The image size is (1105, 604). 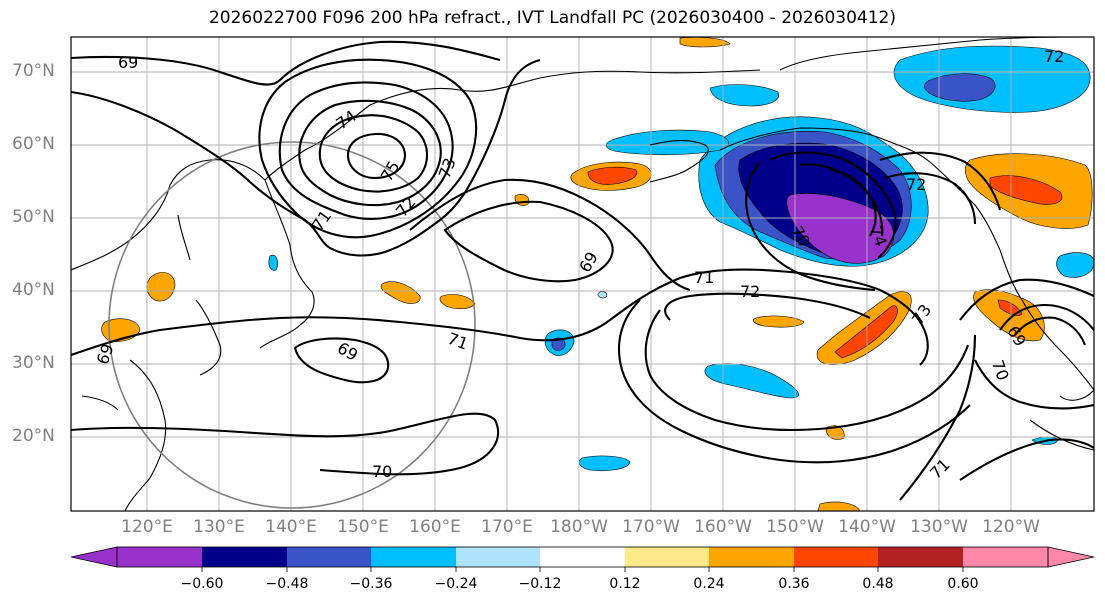 I want to click on positive-region-ca, so click(x=1009, y=315).